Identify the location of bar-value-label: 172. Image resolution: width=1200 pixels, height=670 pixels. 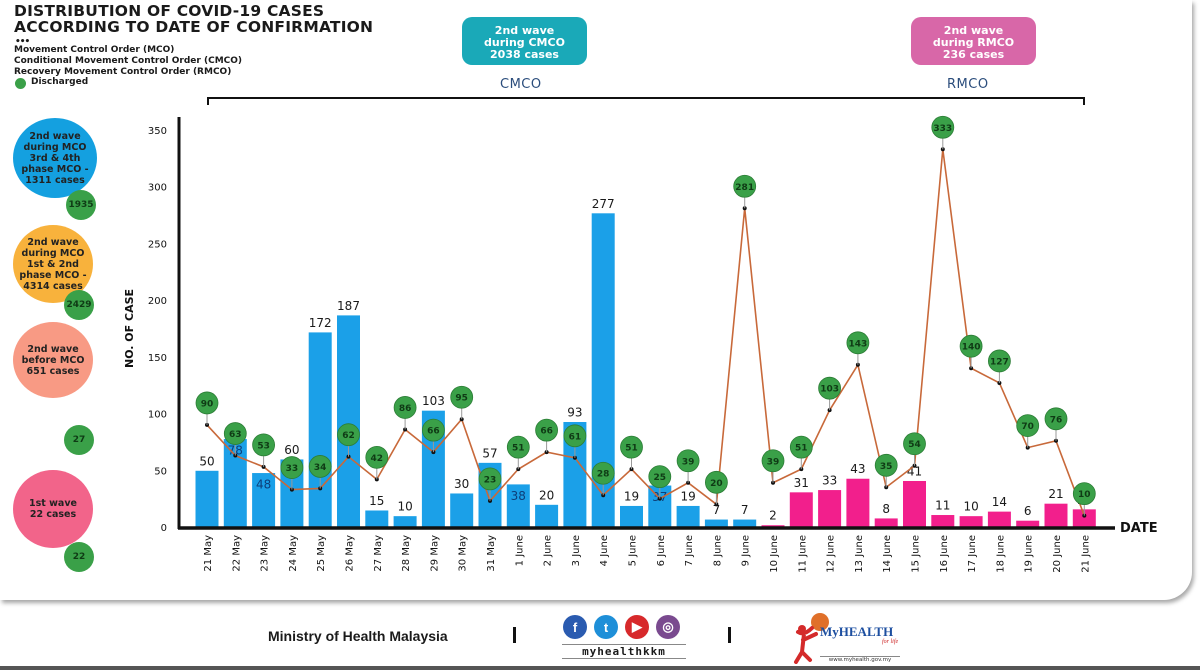
(320, 323).